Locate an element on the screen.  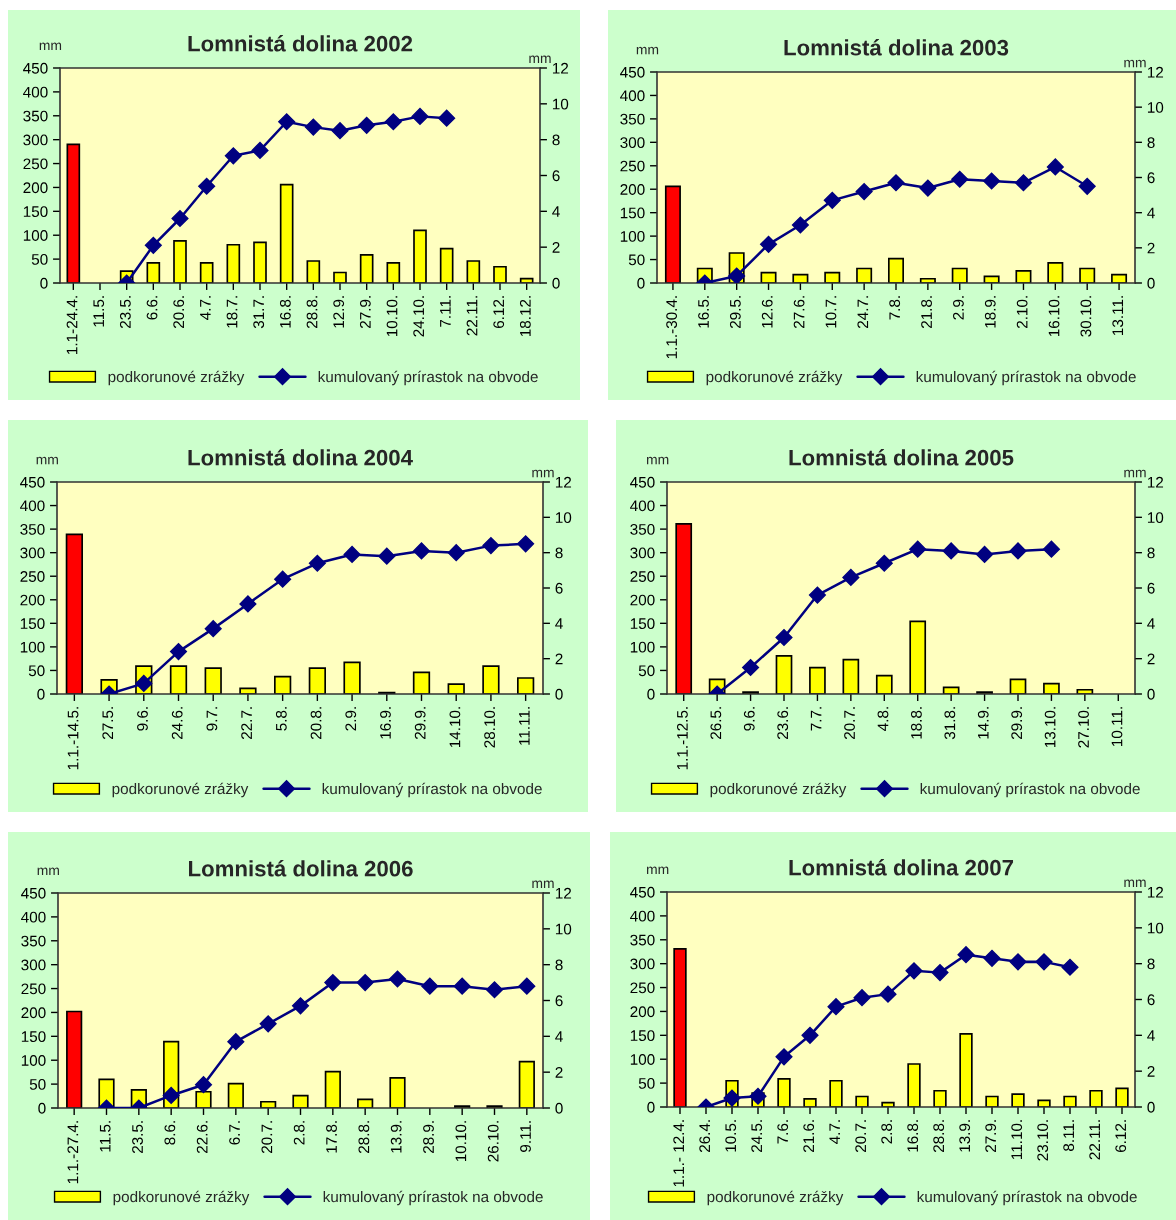
x-tick-label: 21.6. is located at coordinates (809, 1136).